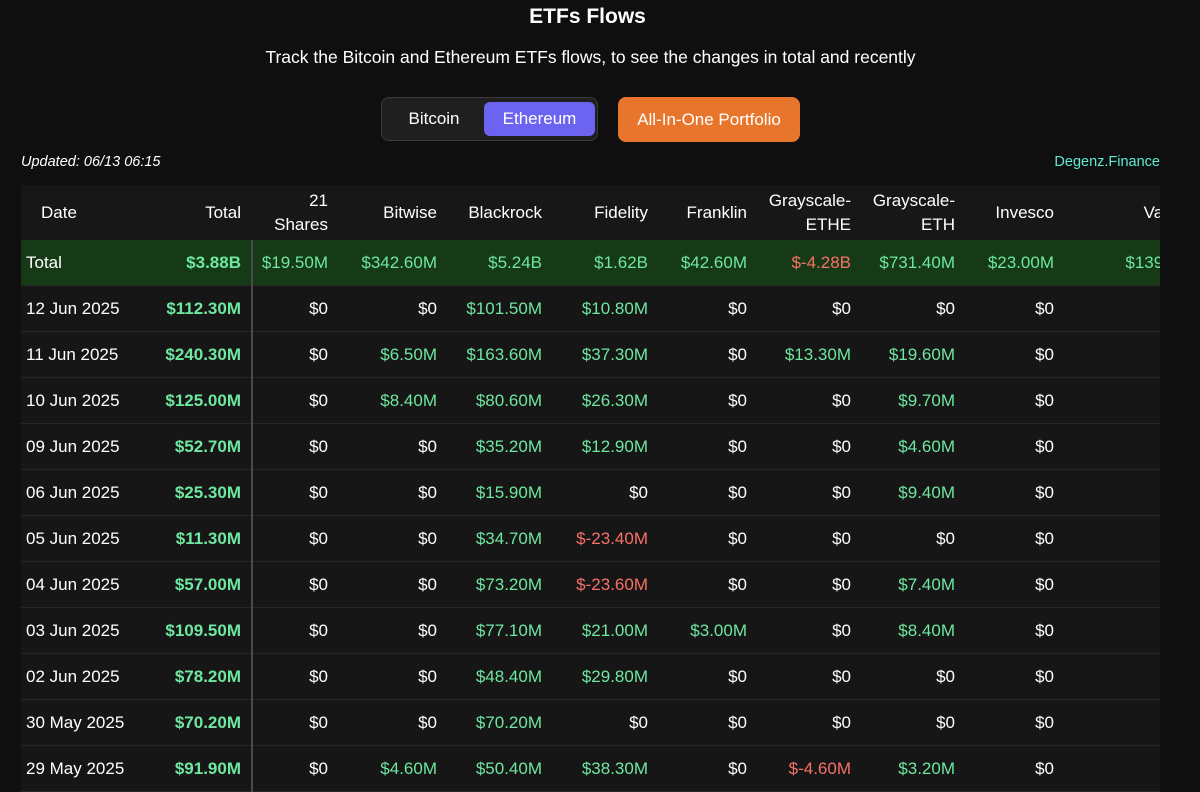 This screenshot has width=1200, height=792. Describe the element at coordinates (295, 212) in the screenshot. I see `column-header-21shares: 21 Shares` at that location.